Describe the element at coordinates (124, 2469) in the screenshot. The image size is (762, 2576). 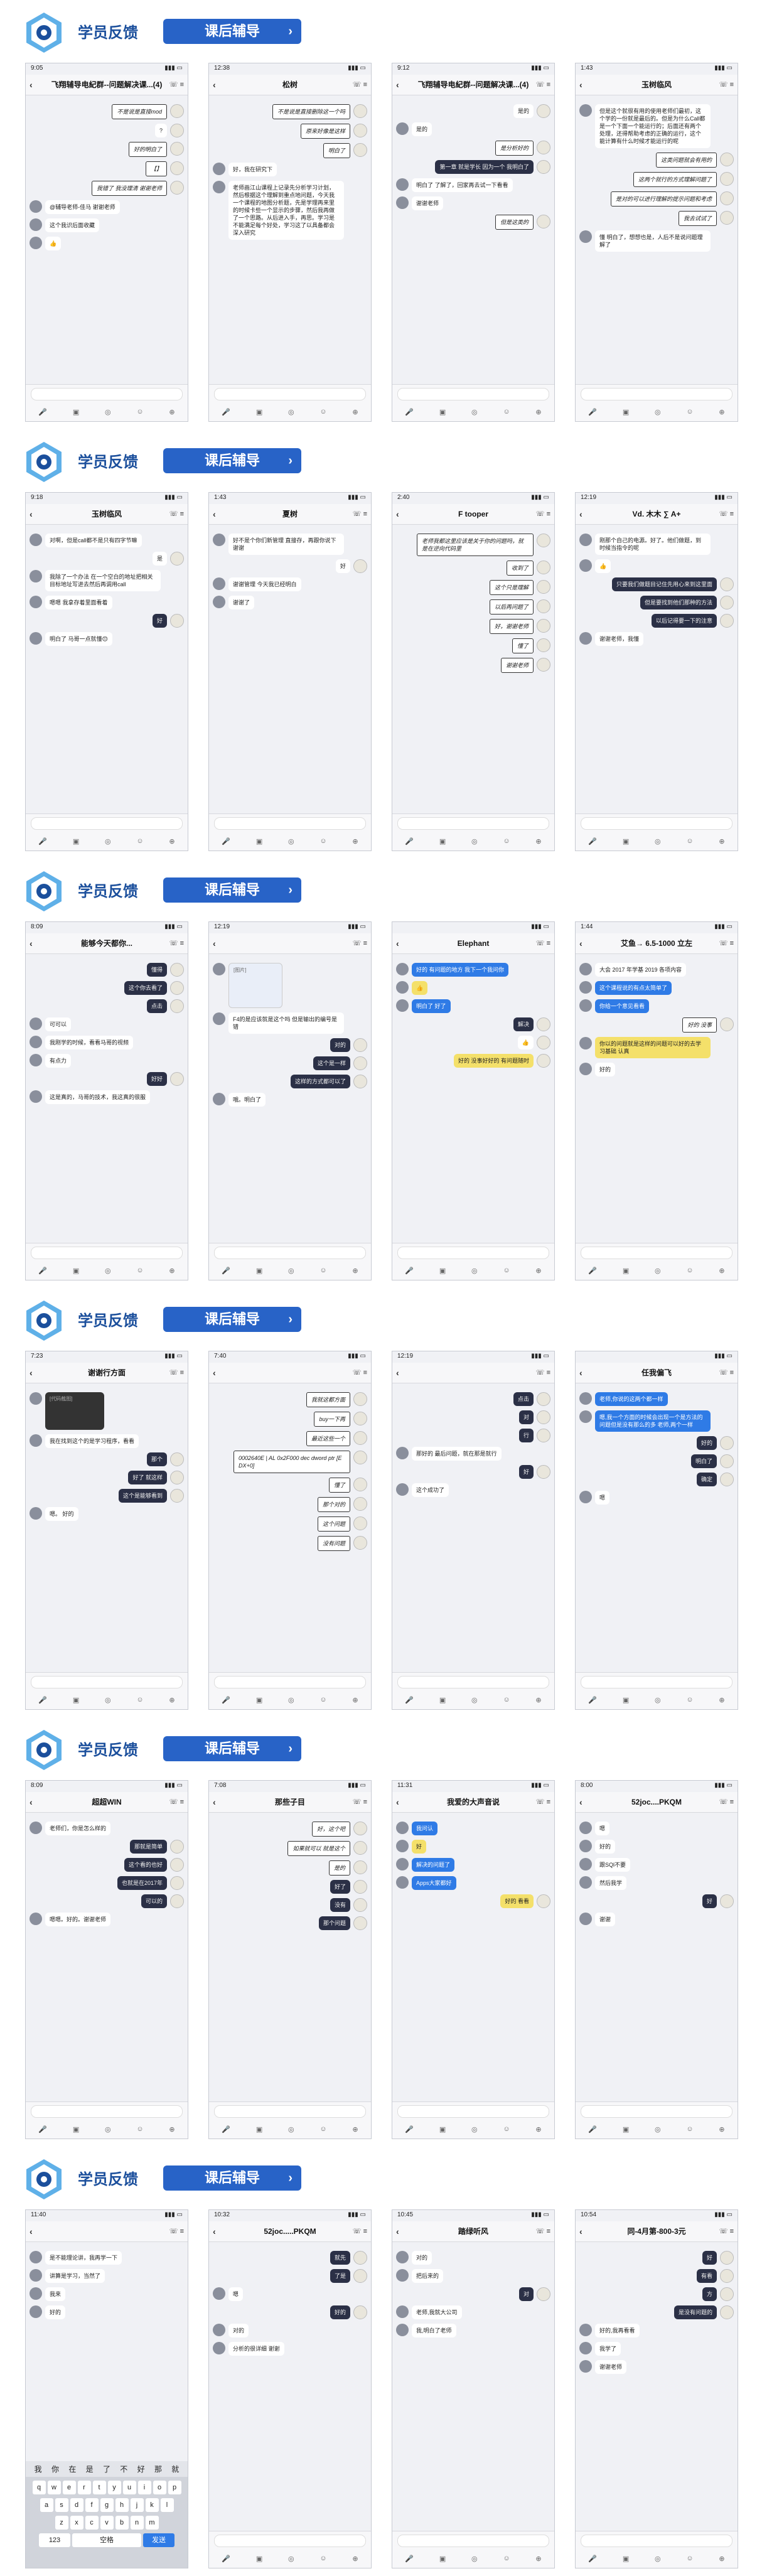
I see `candidate-key: 不` at that location.